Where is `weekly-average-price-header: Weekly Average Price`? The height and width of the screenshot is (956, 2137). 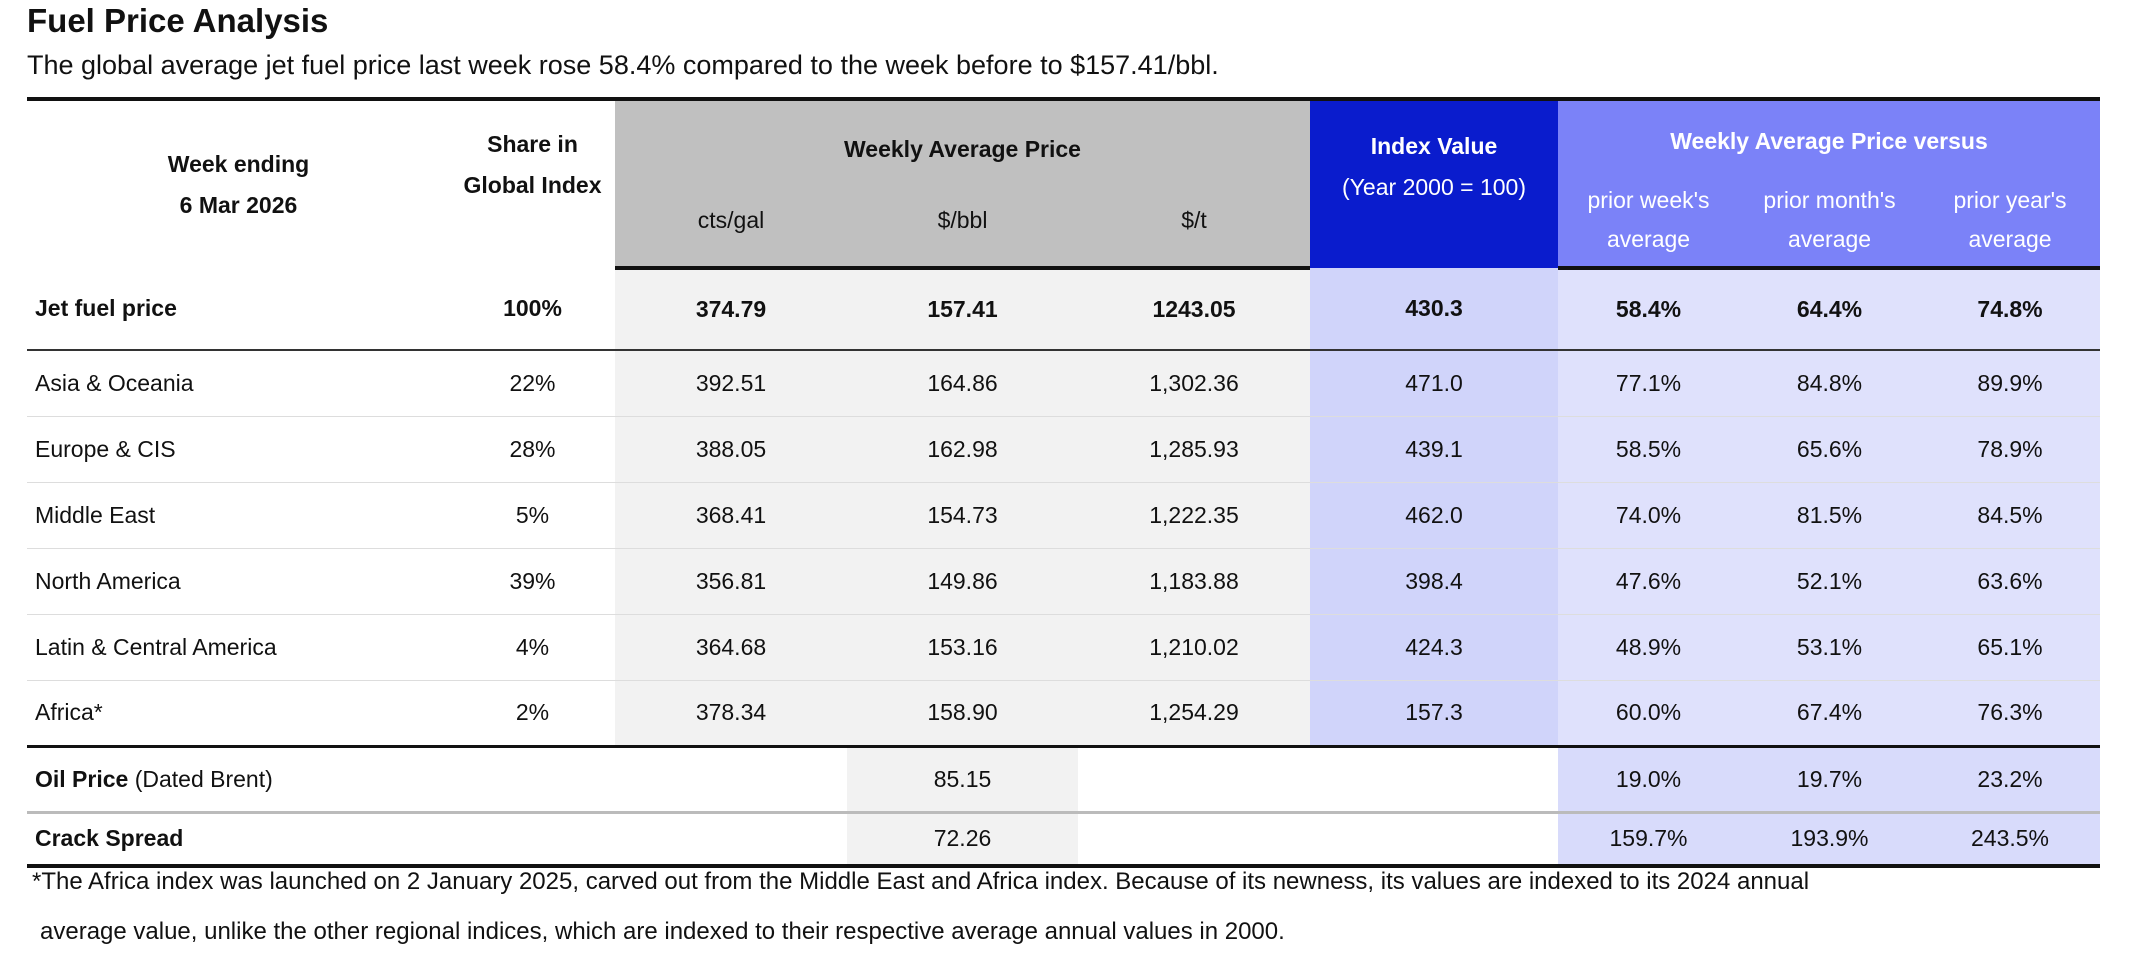 weekly-average-price-header: Weekly Average Price is located at coordinates (963, 135).